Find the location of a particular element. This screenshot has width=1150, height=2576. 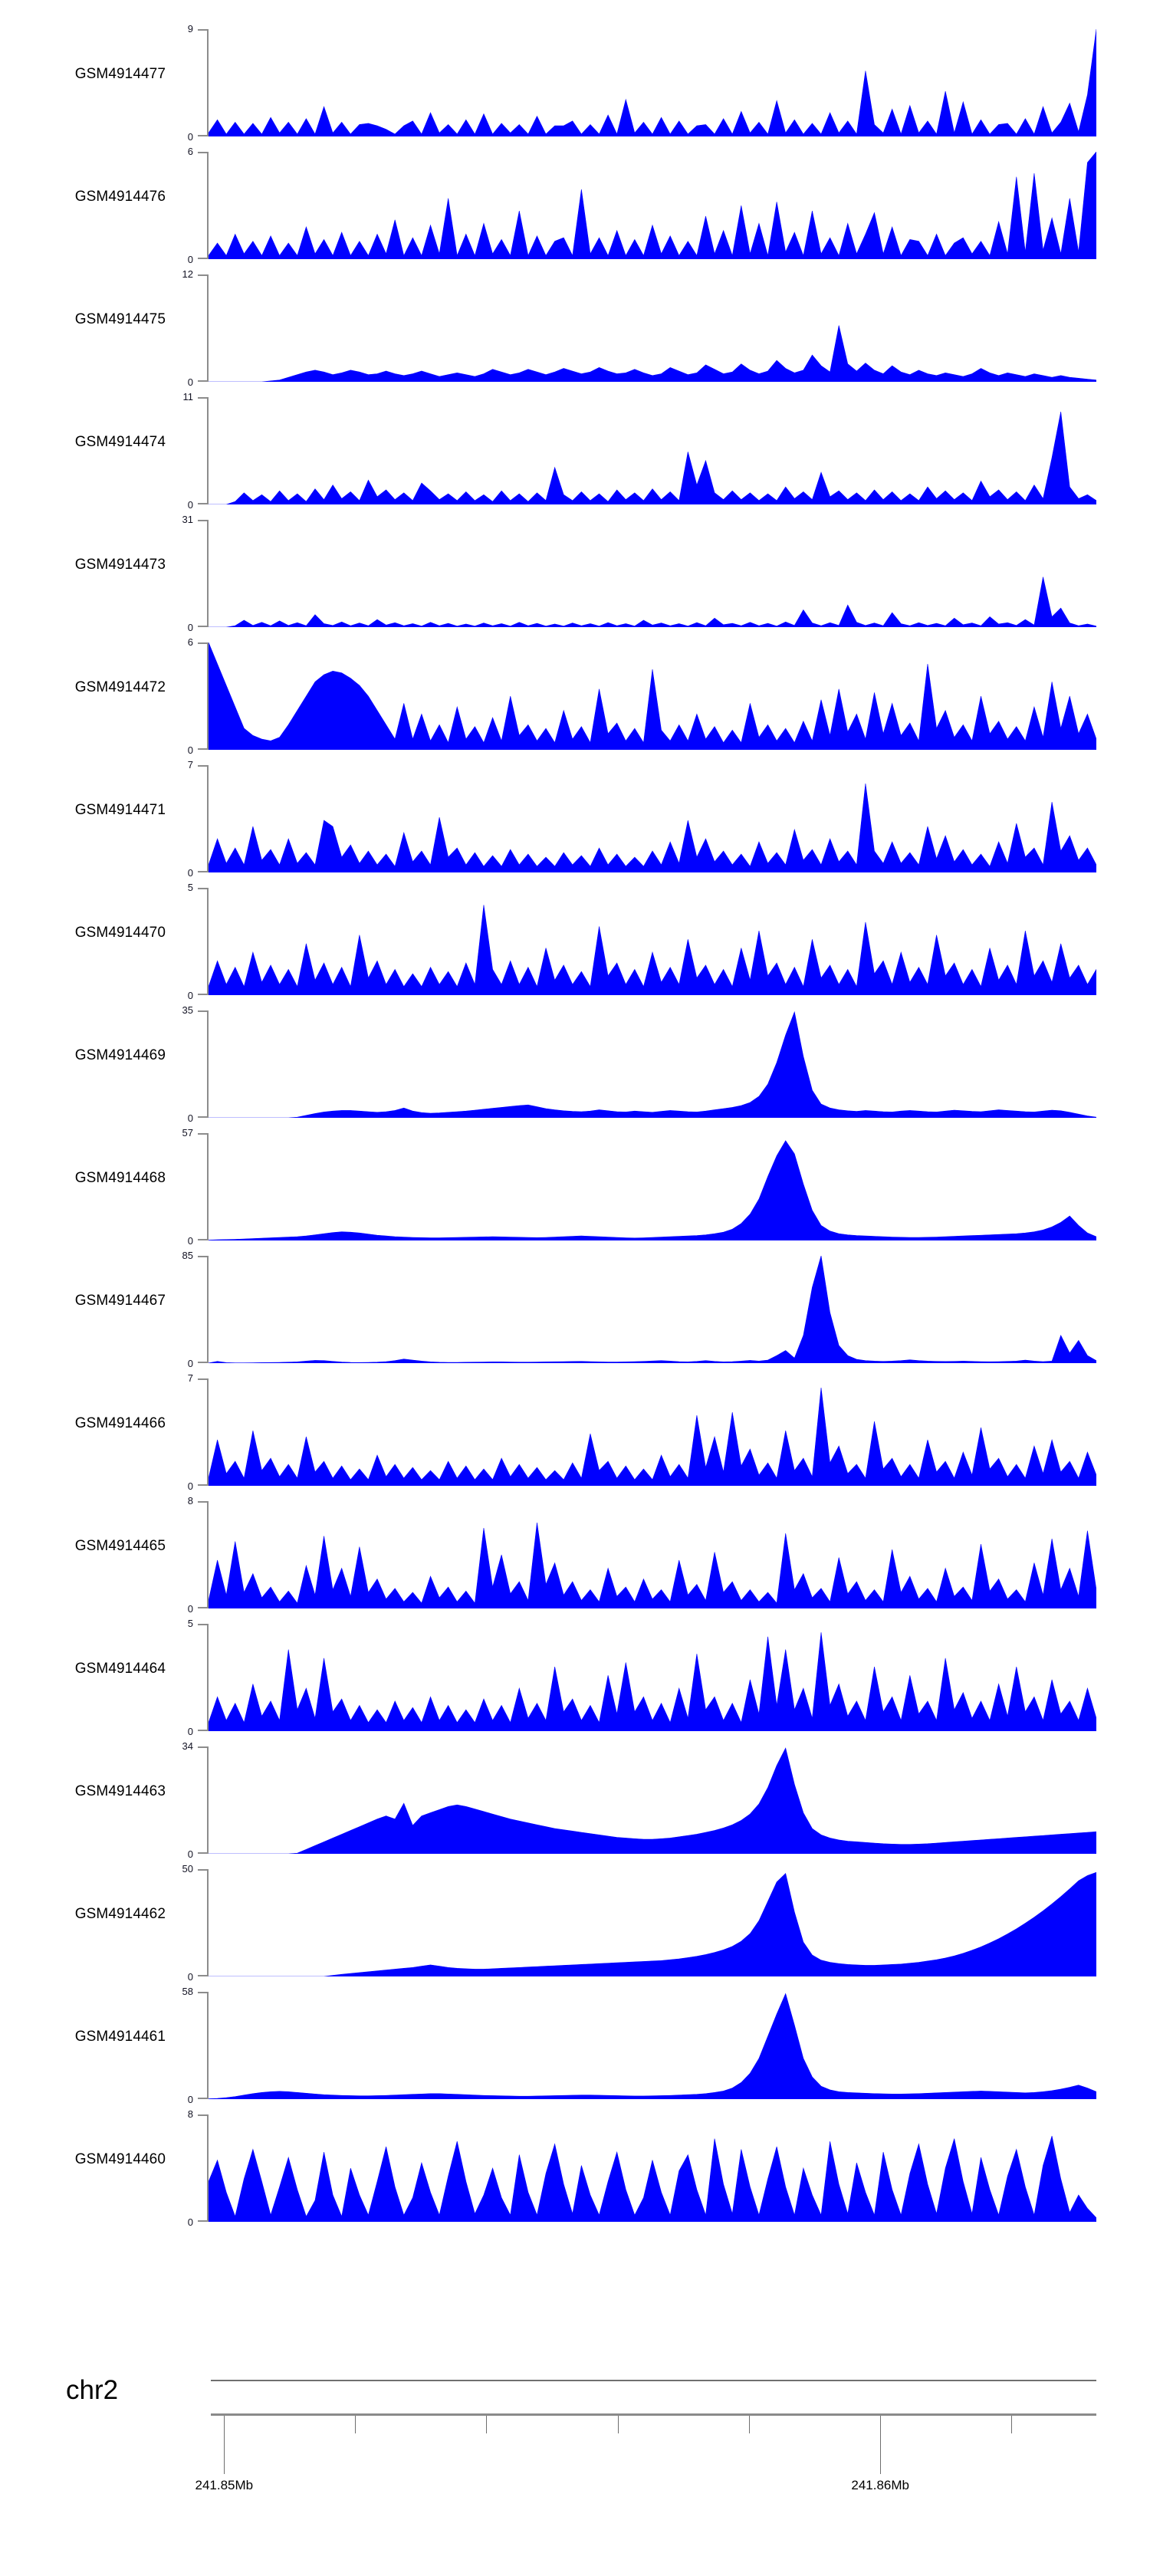

coverage-track: GSM4914467 85 0 is located at coordinates (575, 1311).